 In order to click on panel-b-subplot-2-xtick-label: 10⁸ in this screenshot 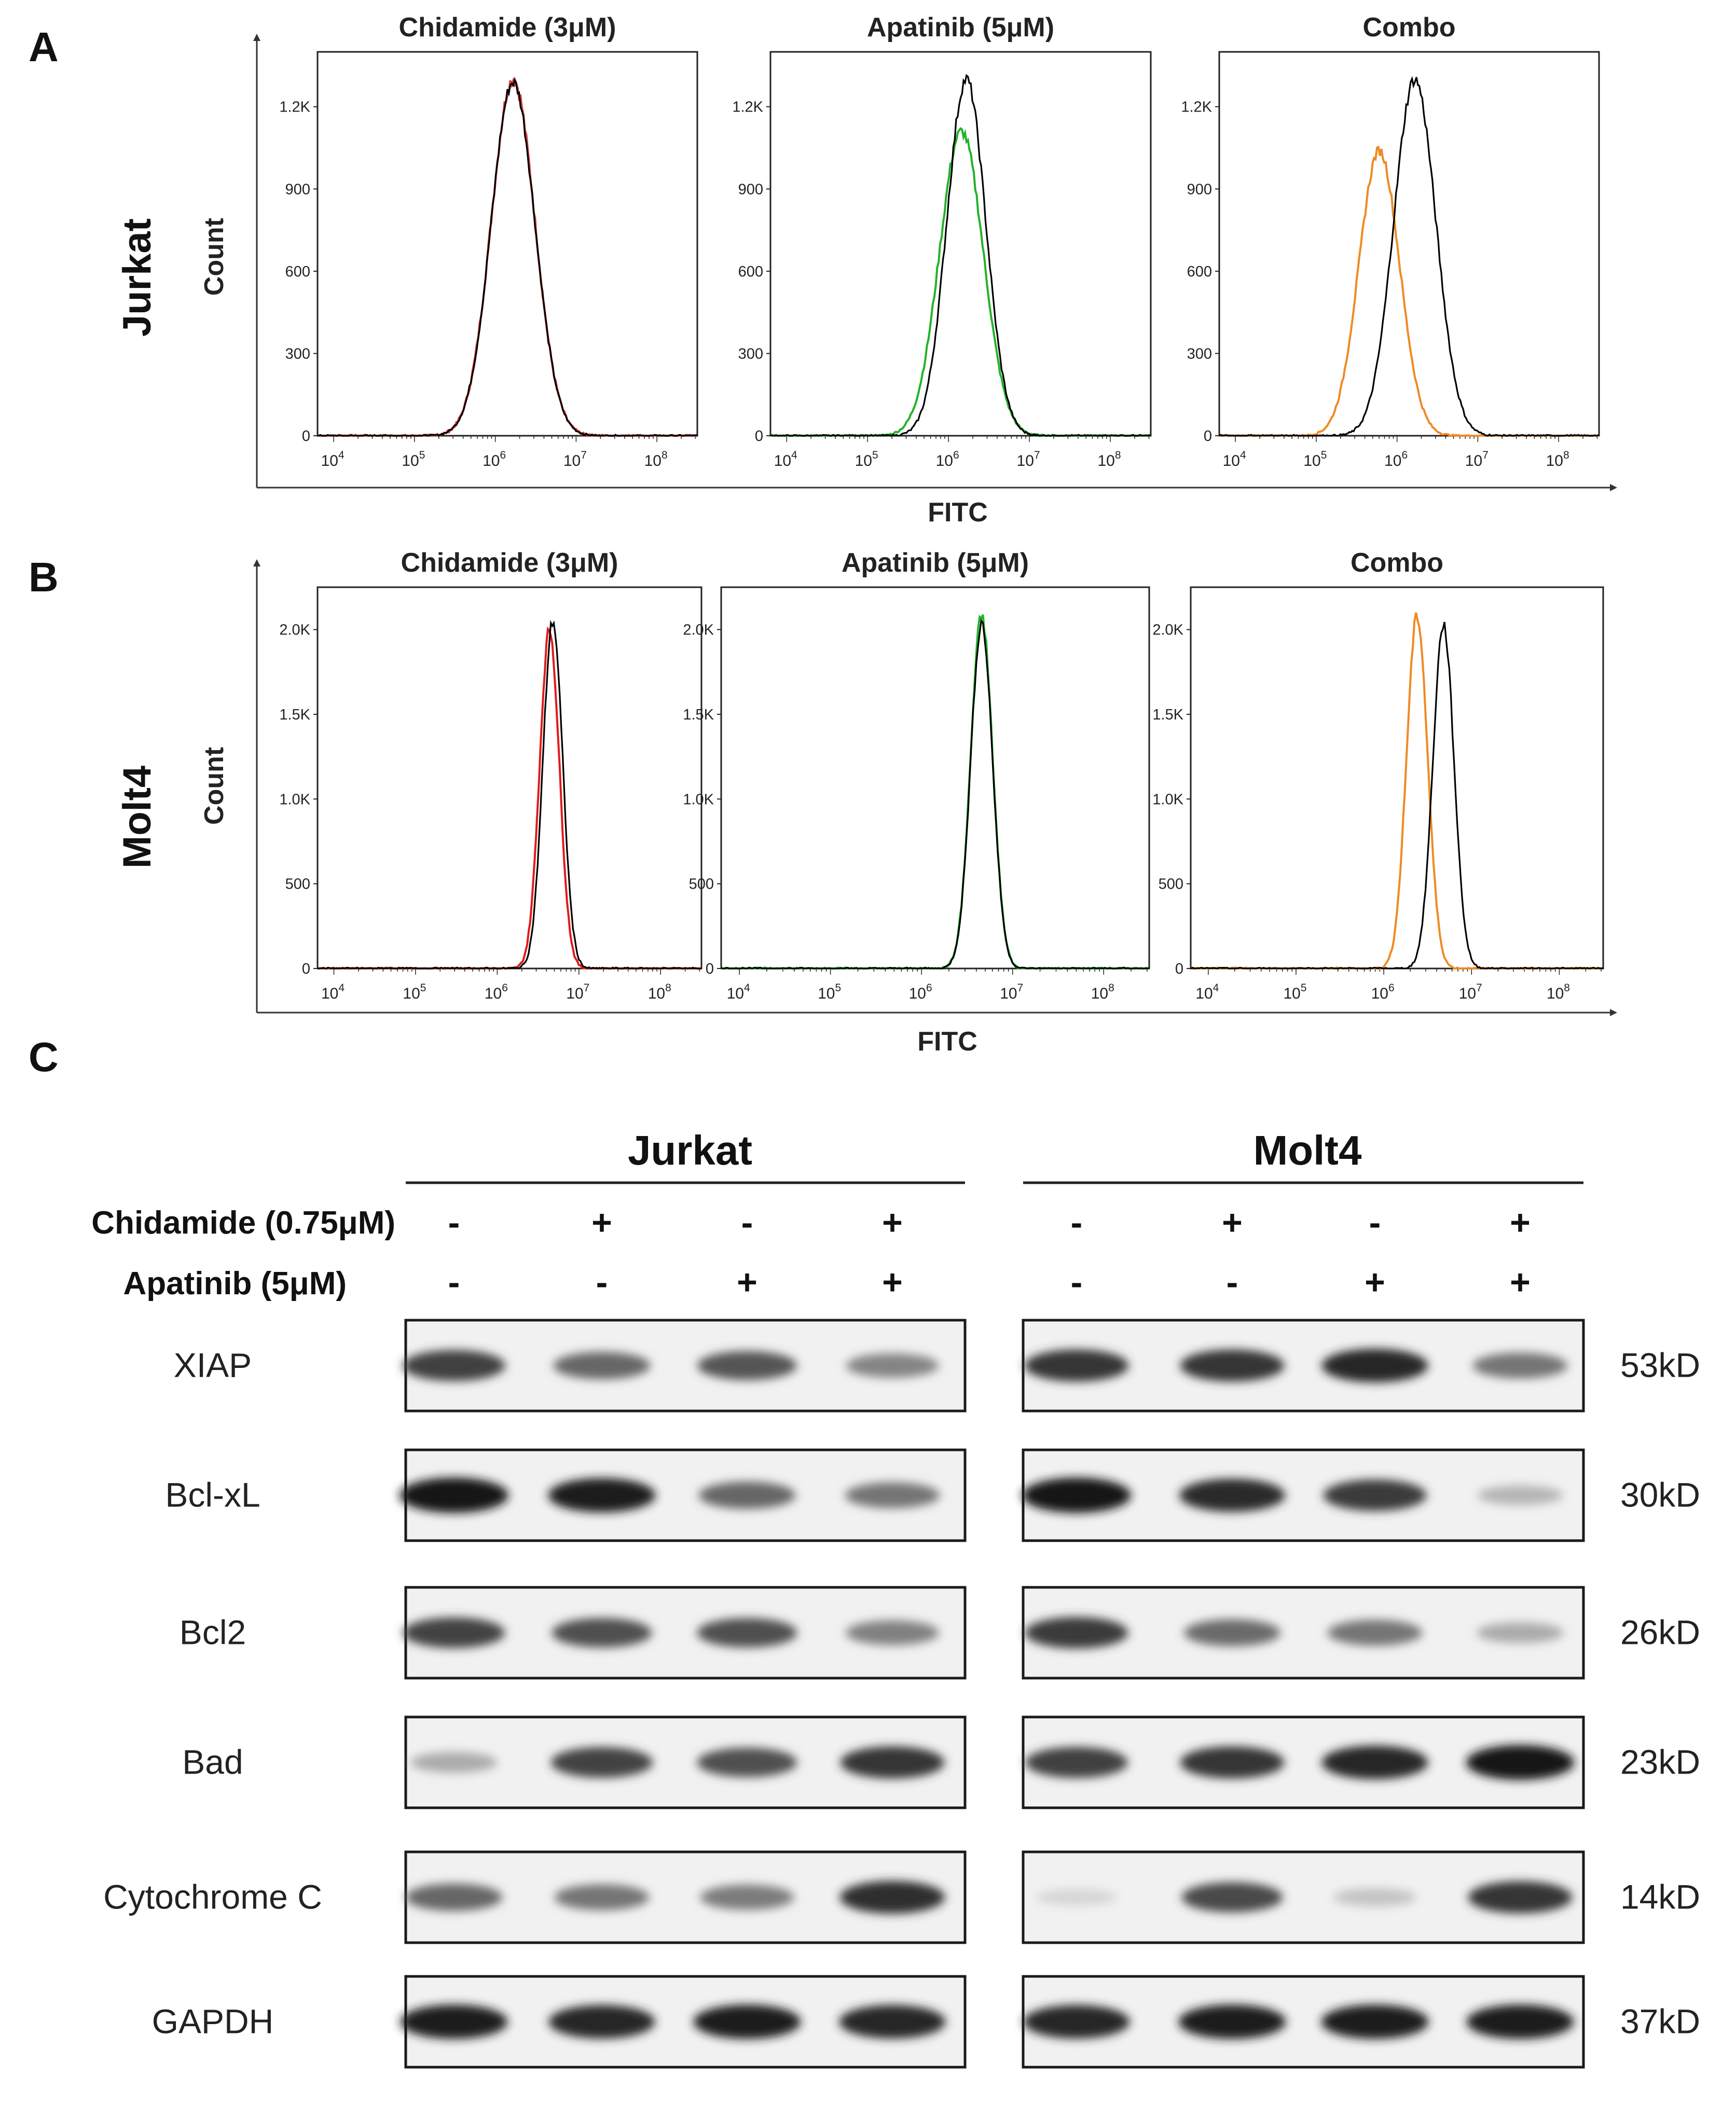, I will do `click(1103, 992)`.